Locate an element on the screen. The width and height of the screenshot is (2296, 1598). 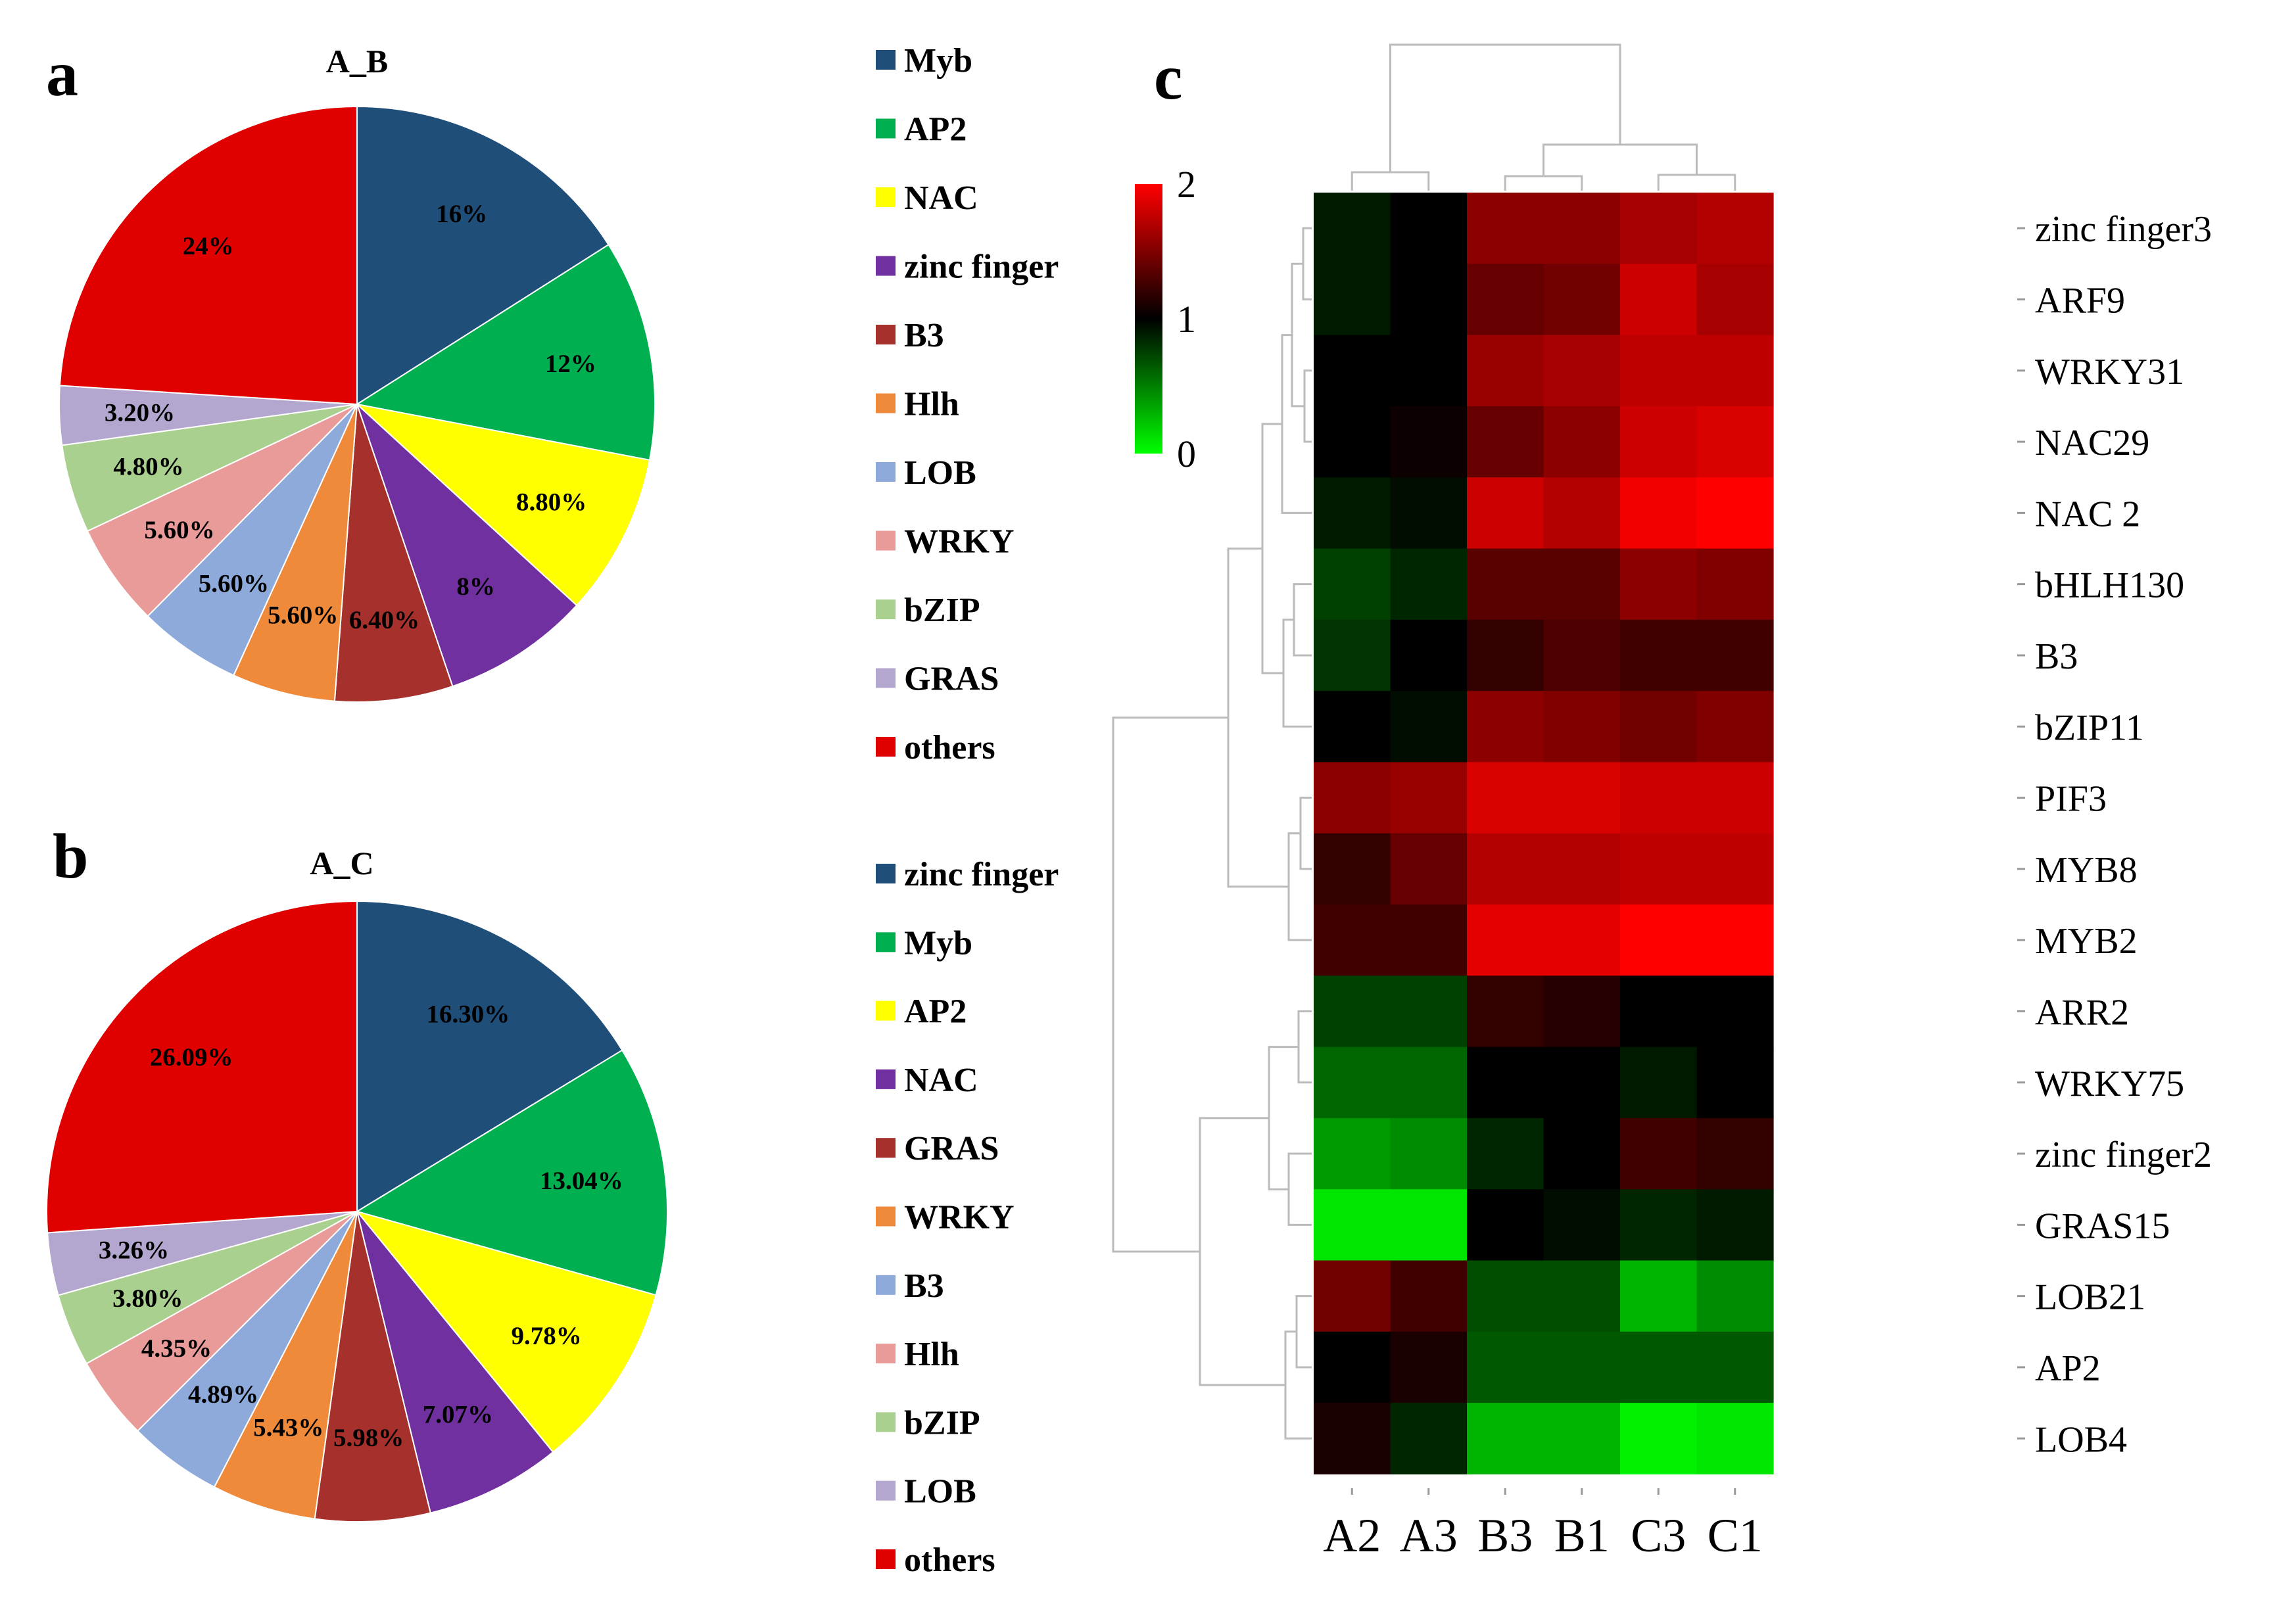
color-scale-label-0: 2 is located at coordinates (1186, 184).